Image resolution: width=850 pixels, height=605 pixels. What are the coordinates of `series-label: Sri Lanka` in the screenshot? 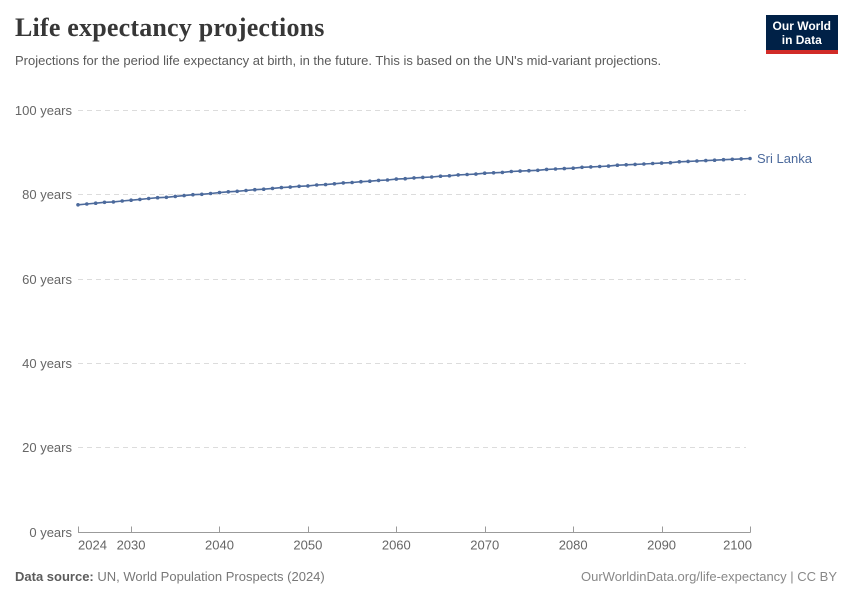 It's located at (785, 158).